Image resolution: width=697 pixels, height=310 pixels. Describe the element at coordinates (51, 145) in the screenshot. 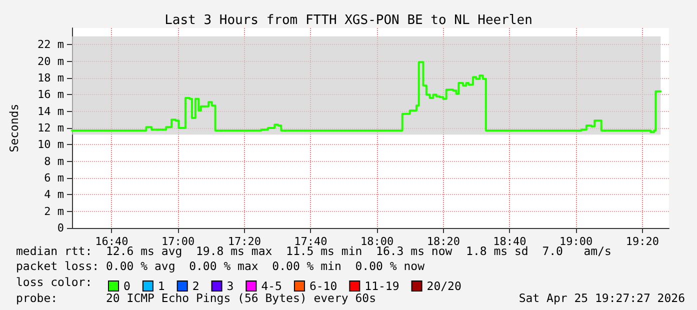

I see `y-tick-label: 10 m` at that location.